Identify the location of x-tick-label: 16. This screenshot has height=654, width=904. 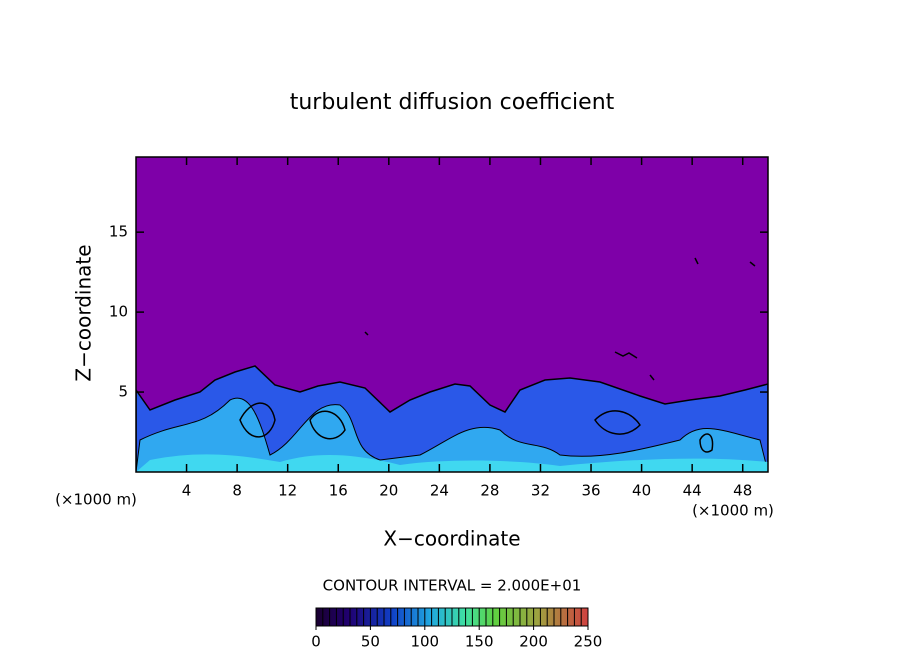
(338, 491).